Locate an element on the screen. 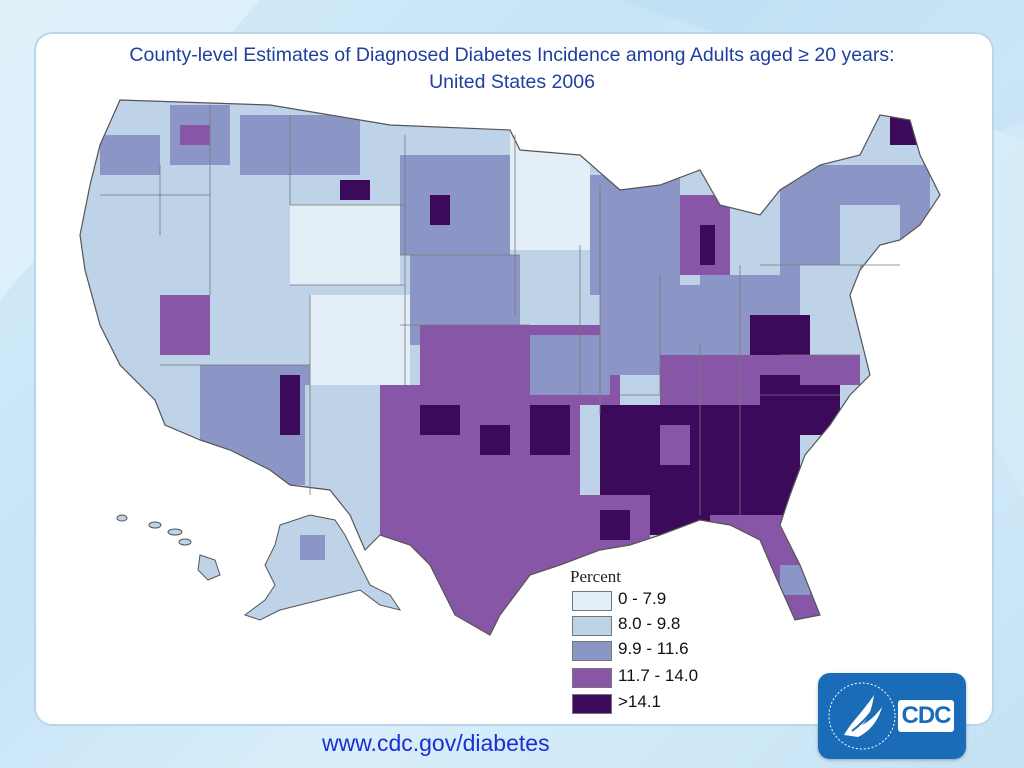 This screenshot has width=1024, height=768. legend-label: 9.9 - 11.6 is located at coordinates (653, 648).